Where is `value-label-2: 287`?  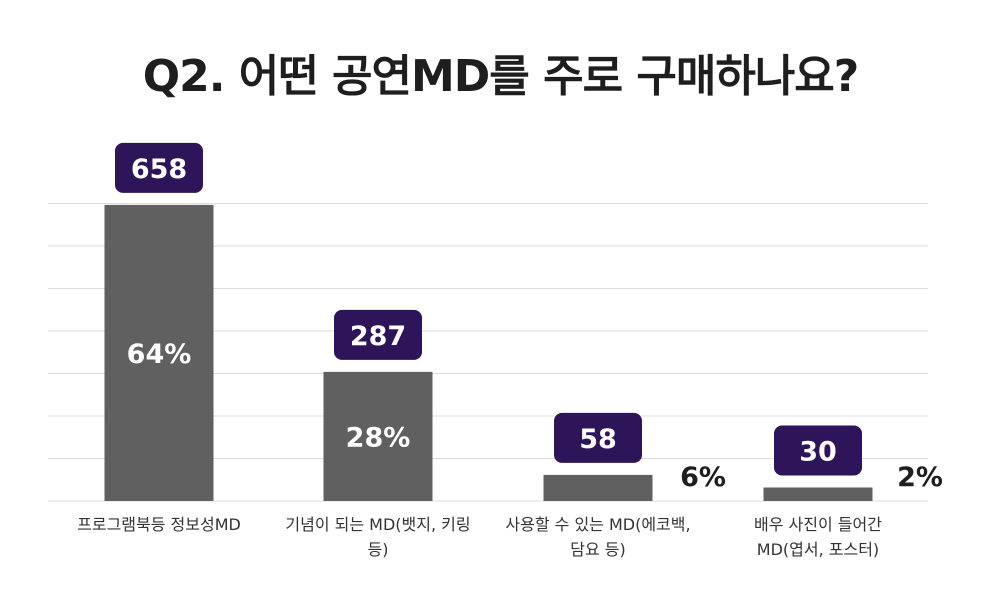 value-label-2: 287 is located at coordinates (378, 336).